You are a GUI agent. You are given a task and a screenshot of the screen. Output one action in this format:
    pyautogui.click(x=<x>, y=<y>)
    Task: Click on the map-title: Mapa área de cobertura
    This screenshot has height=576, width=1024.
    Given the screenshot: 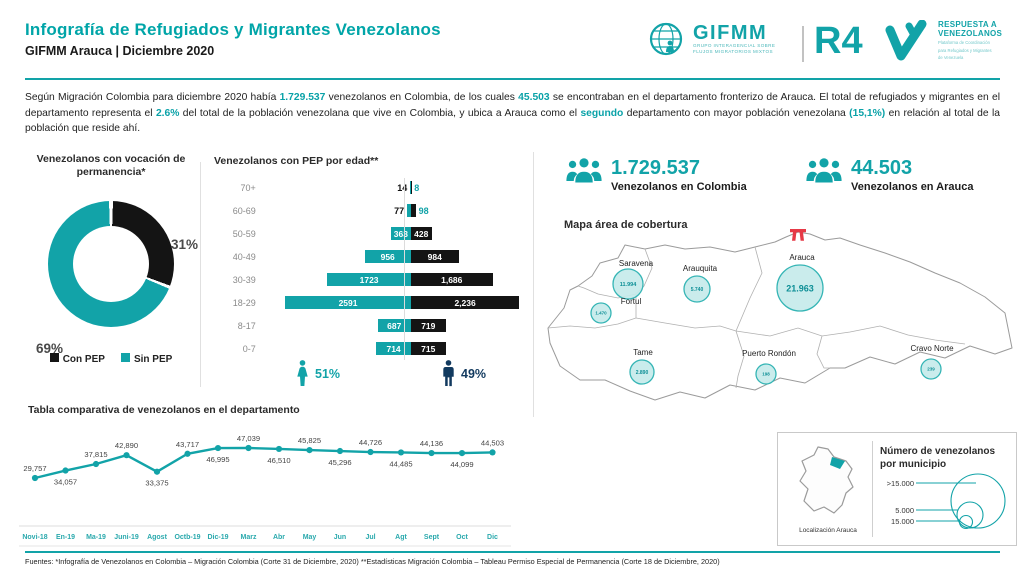 What is the action you would take?
    pyautogui.click(x=626, y=225)
    